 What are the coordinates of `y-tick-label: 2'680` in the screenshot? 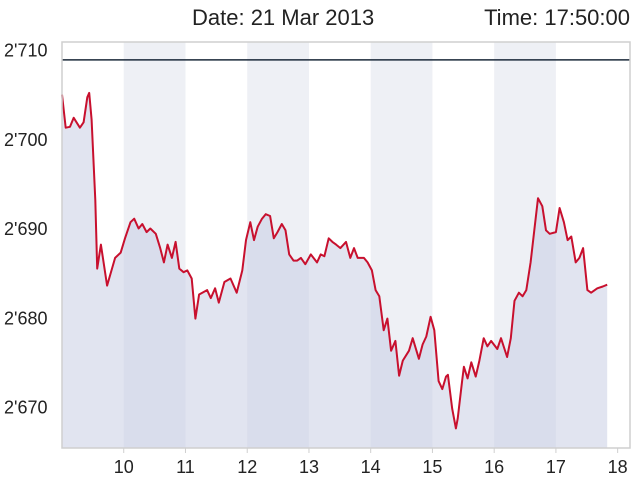 It's located at (25, 318).